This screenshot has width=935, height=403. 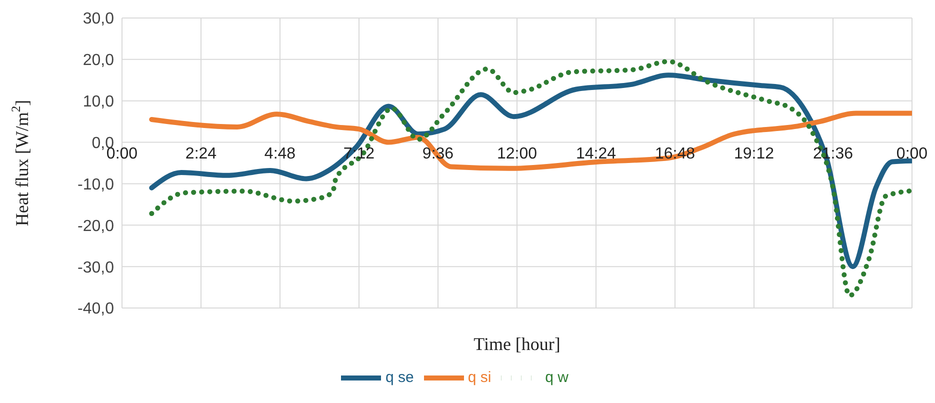 I want to click on x-tick-label: 12:00, so click(x=517, y=153).